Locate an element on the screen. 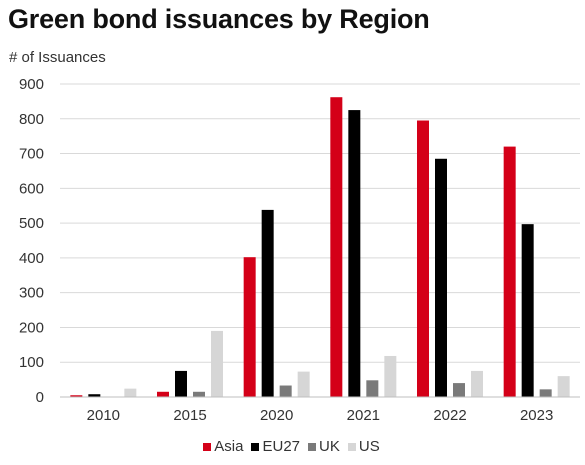 This screenshot has height=465, width=585. y-axis-label: # of Issuances is located at coordinates (57, 57).